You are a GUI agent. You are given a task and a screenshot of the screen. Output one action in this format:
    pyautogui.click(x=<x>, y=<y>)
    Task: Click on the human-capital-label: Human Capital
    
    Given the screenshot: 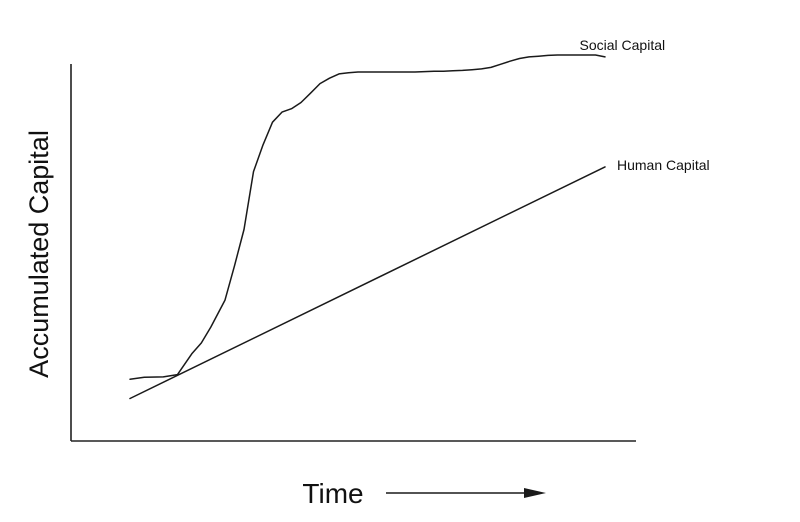 What is the action you would take?
    pyautogui.click(x=663, y=165)
    